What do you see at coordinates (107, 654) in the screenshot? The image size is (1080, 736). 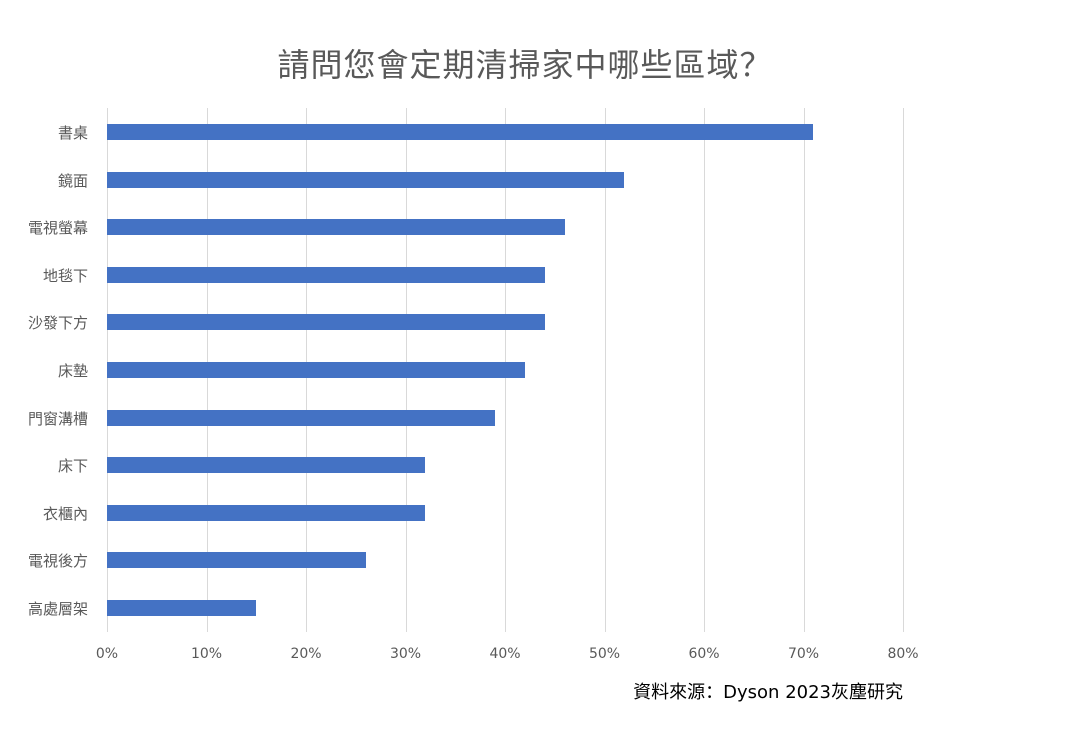 I see `tick-label: 0%` at bounding box center [107, 654].